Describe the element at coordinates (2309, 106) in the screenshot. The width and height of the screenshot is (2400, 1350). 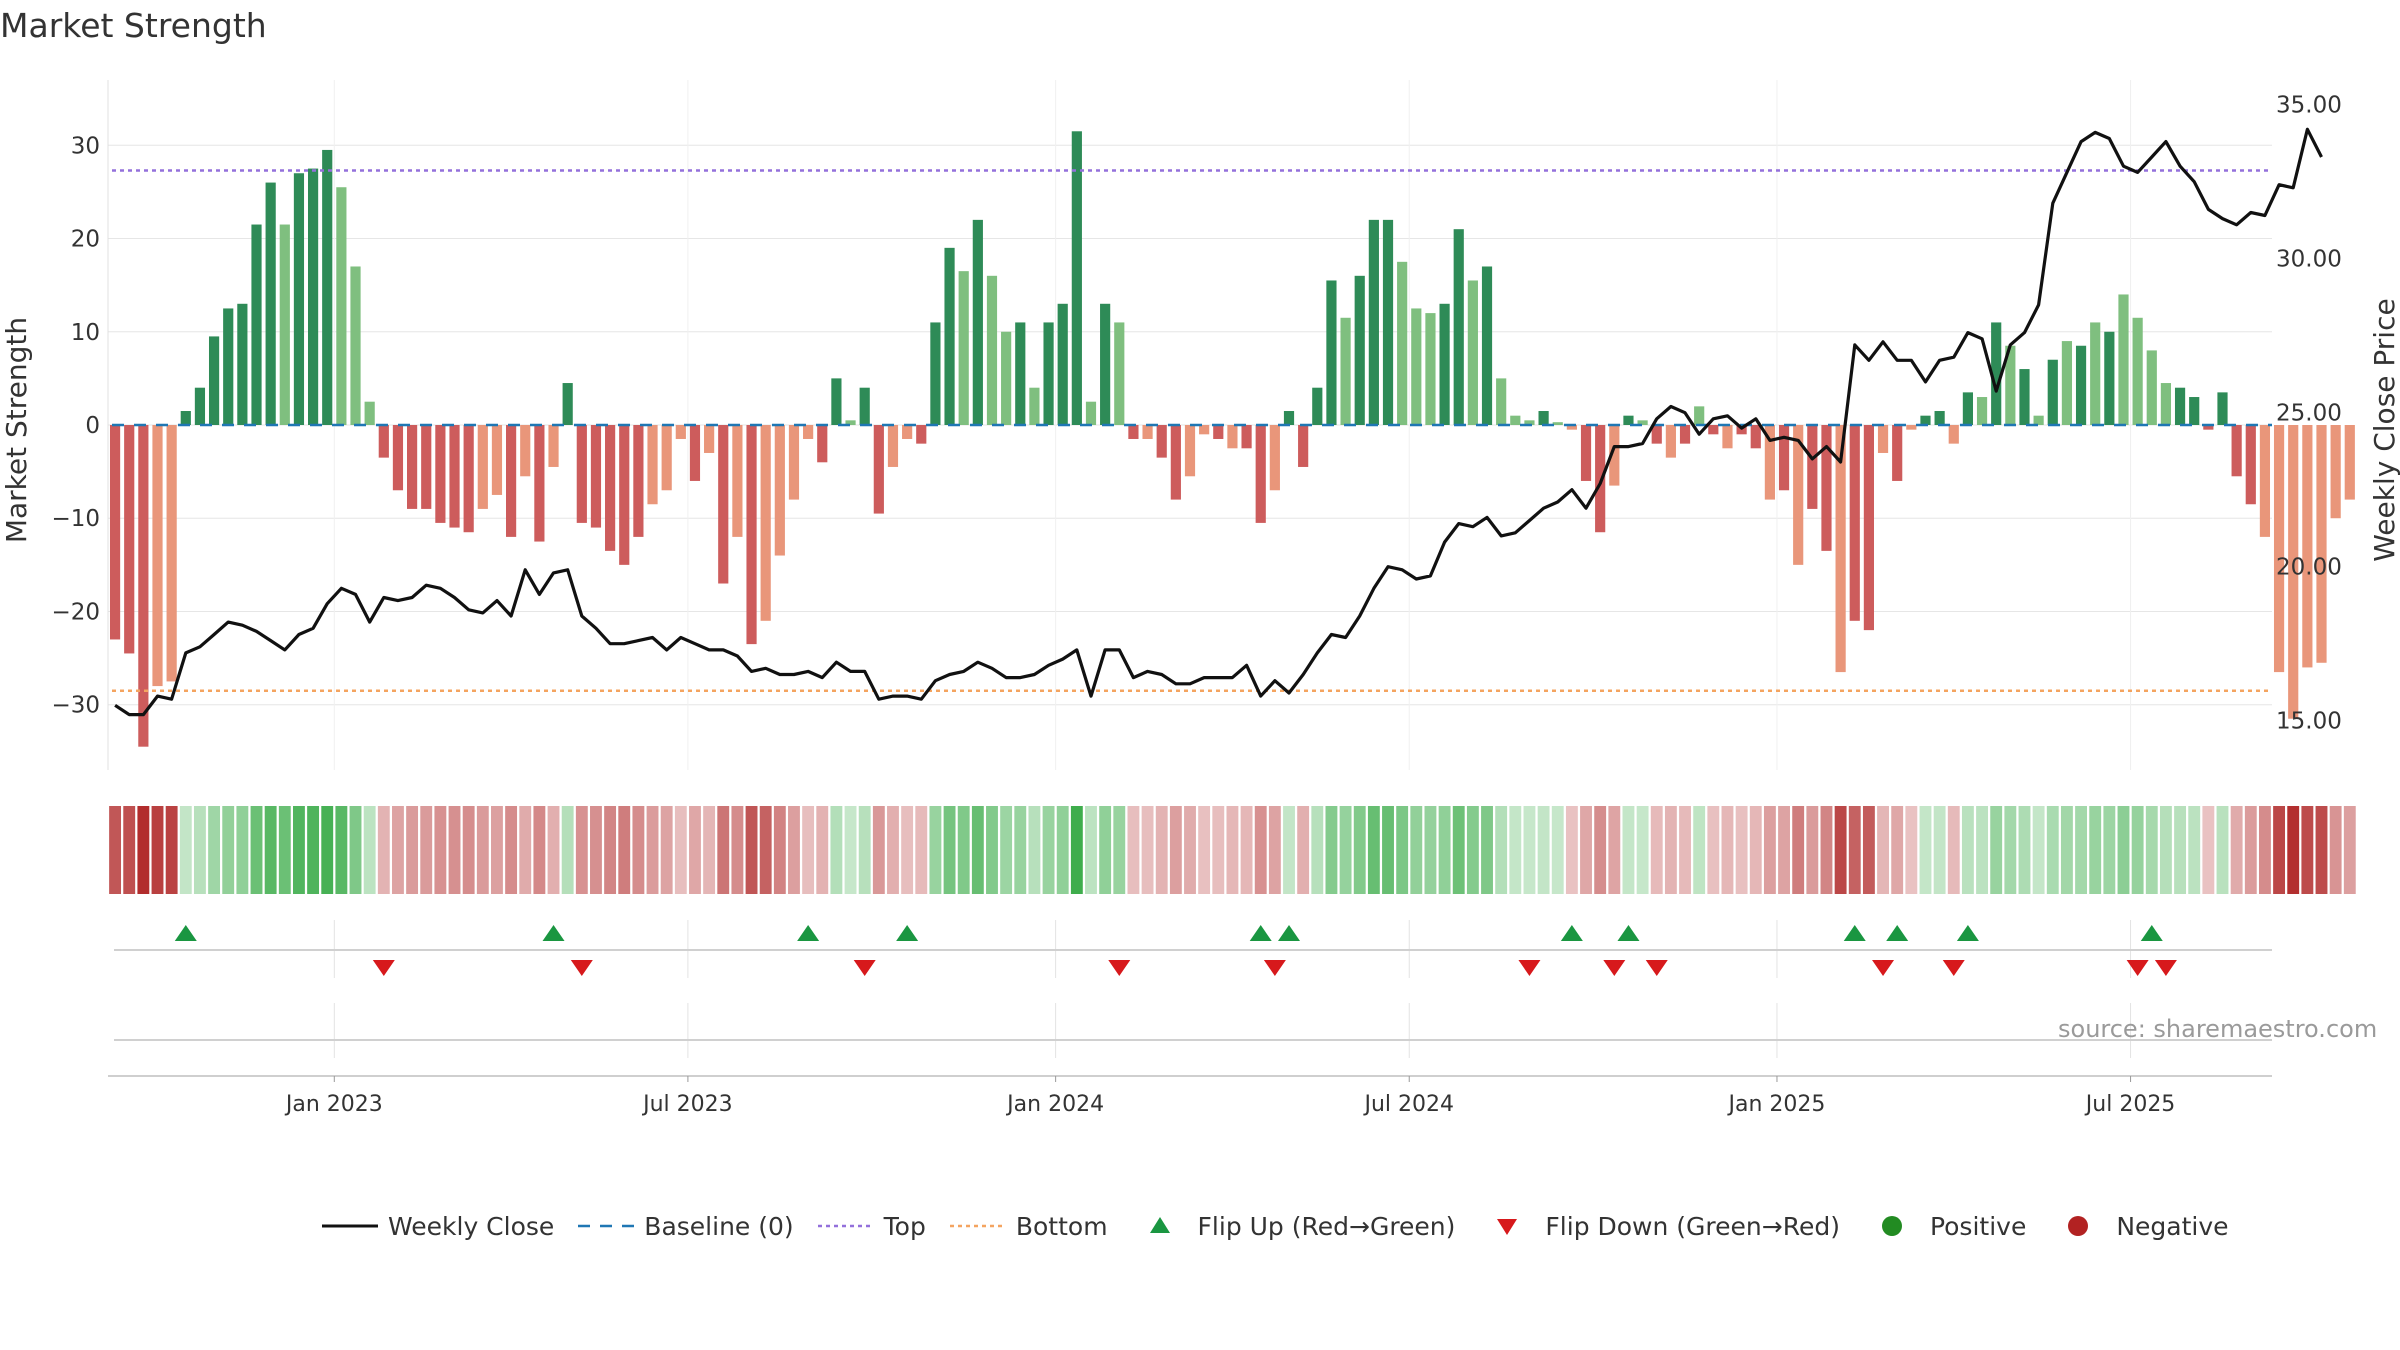
I see `y-right-tick-label: 35.00` at that location.